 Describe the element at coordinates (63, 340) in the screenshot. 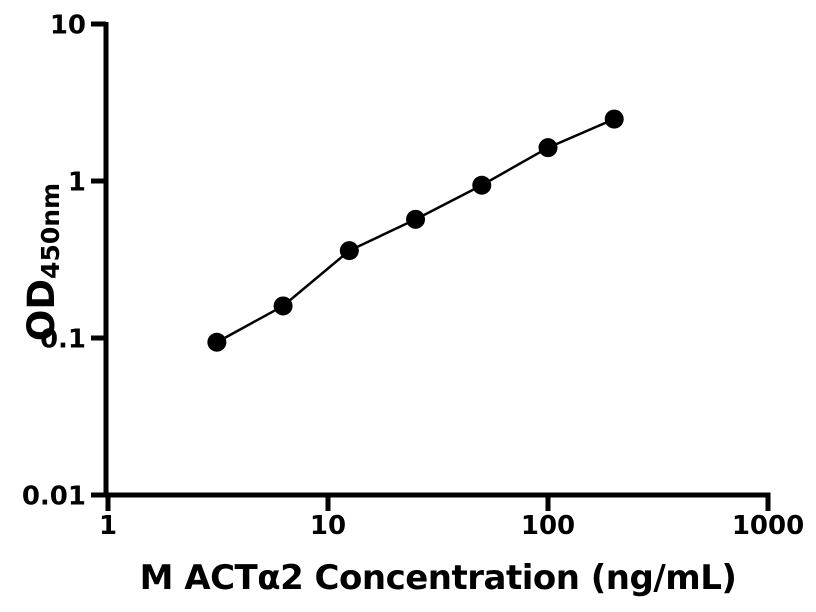

I see `y-tick-label: 0.1` at that location.